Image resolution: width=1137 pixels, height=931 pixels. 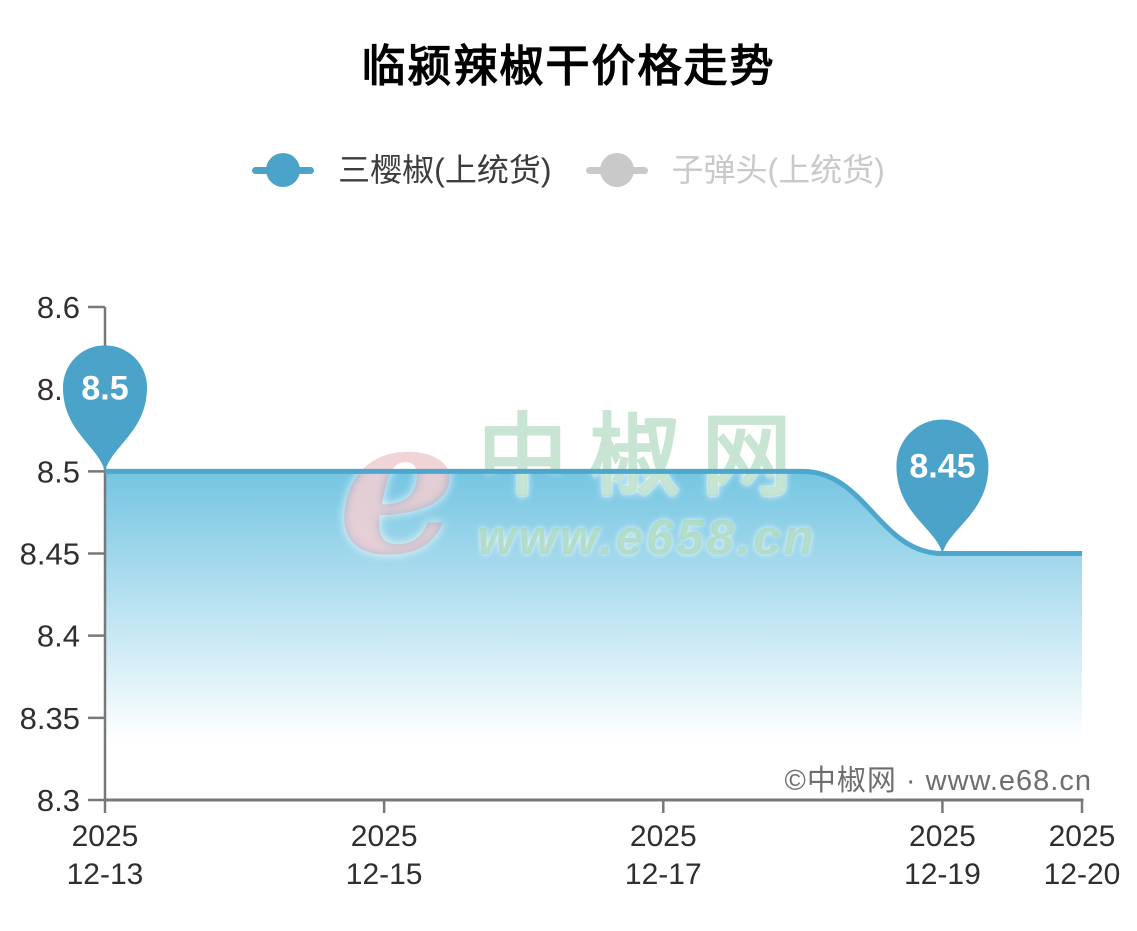 I want to click on legend-item-zidantou: 子弹头(上统货), so click(x=735, y=170).